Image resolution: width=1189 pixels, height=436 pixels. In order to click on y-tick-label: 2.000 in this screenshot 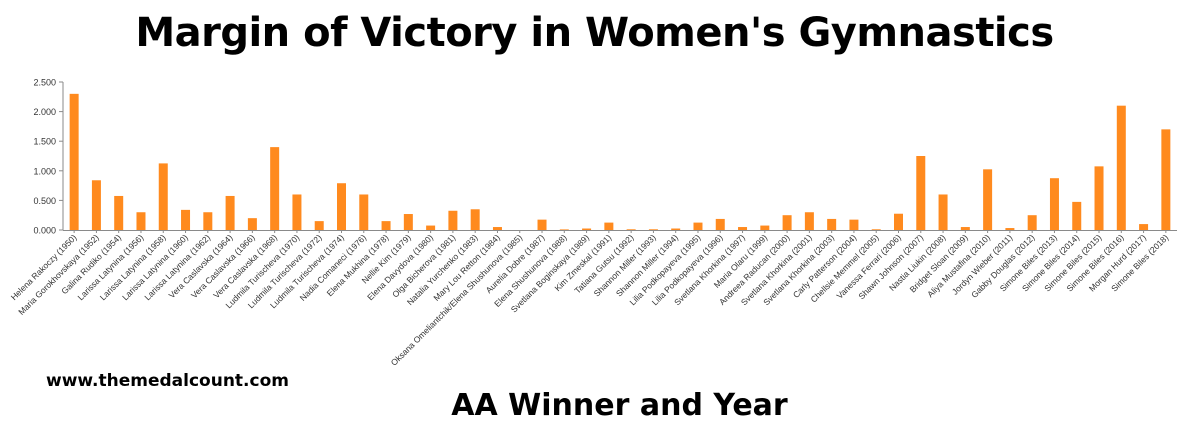, I will do `click(44, 112)`.